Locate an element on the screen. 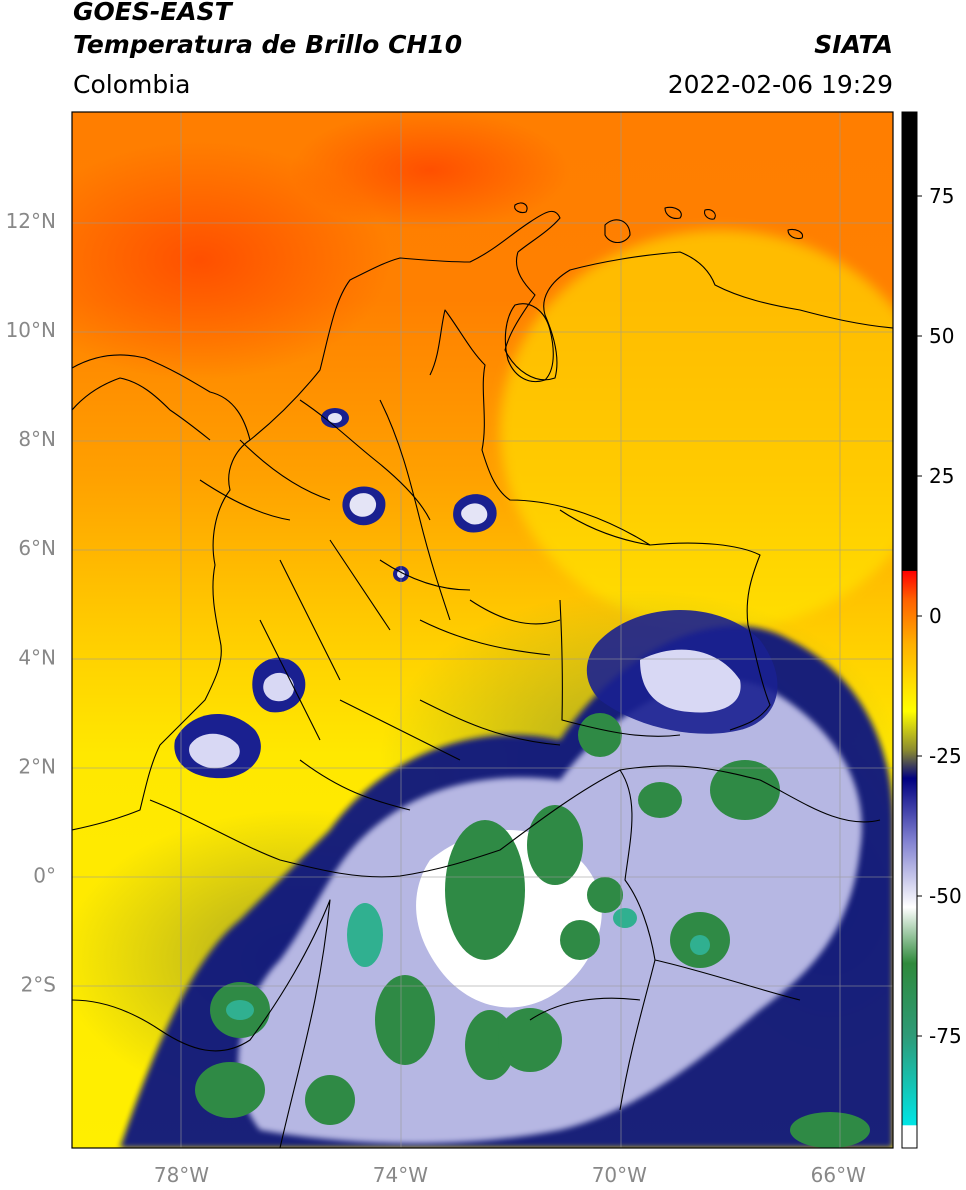 This screenshot has width=966, height=1190. colorbar-tick-labels: 75 50 25 0 -25 -50 -75 is located at coordinates (939, 616).